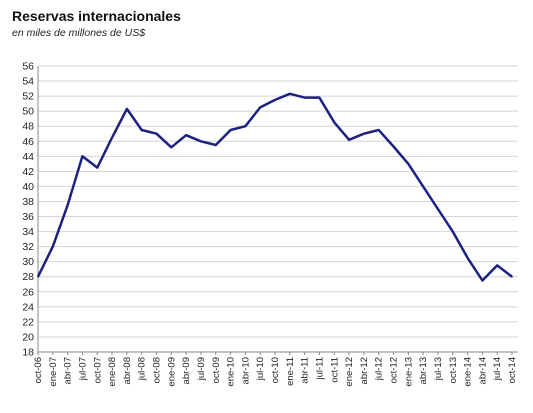 The height and width of the screenshot is (413, 533). Describe the element at coordinates (364, 370) in the screenshot. I see `x-tick-label: abr-12` at that location.